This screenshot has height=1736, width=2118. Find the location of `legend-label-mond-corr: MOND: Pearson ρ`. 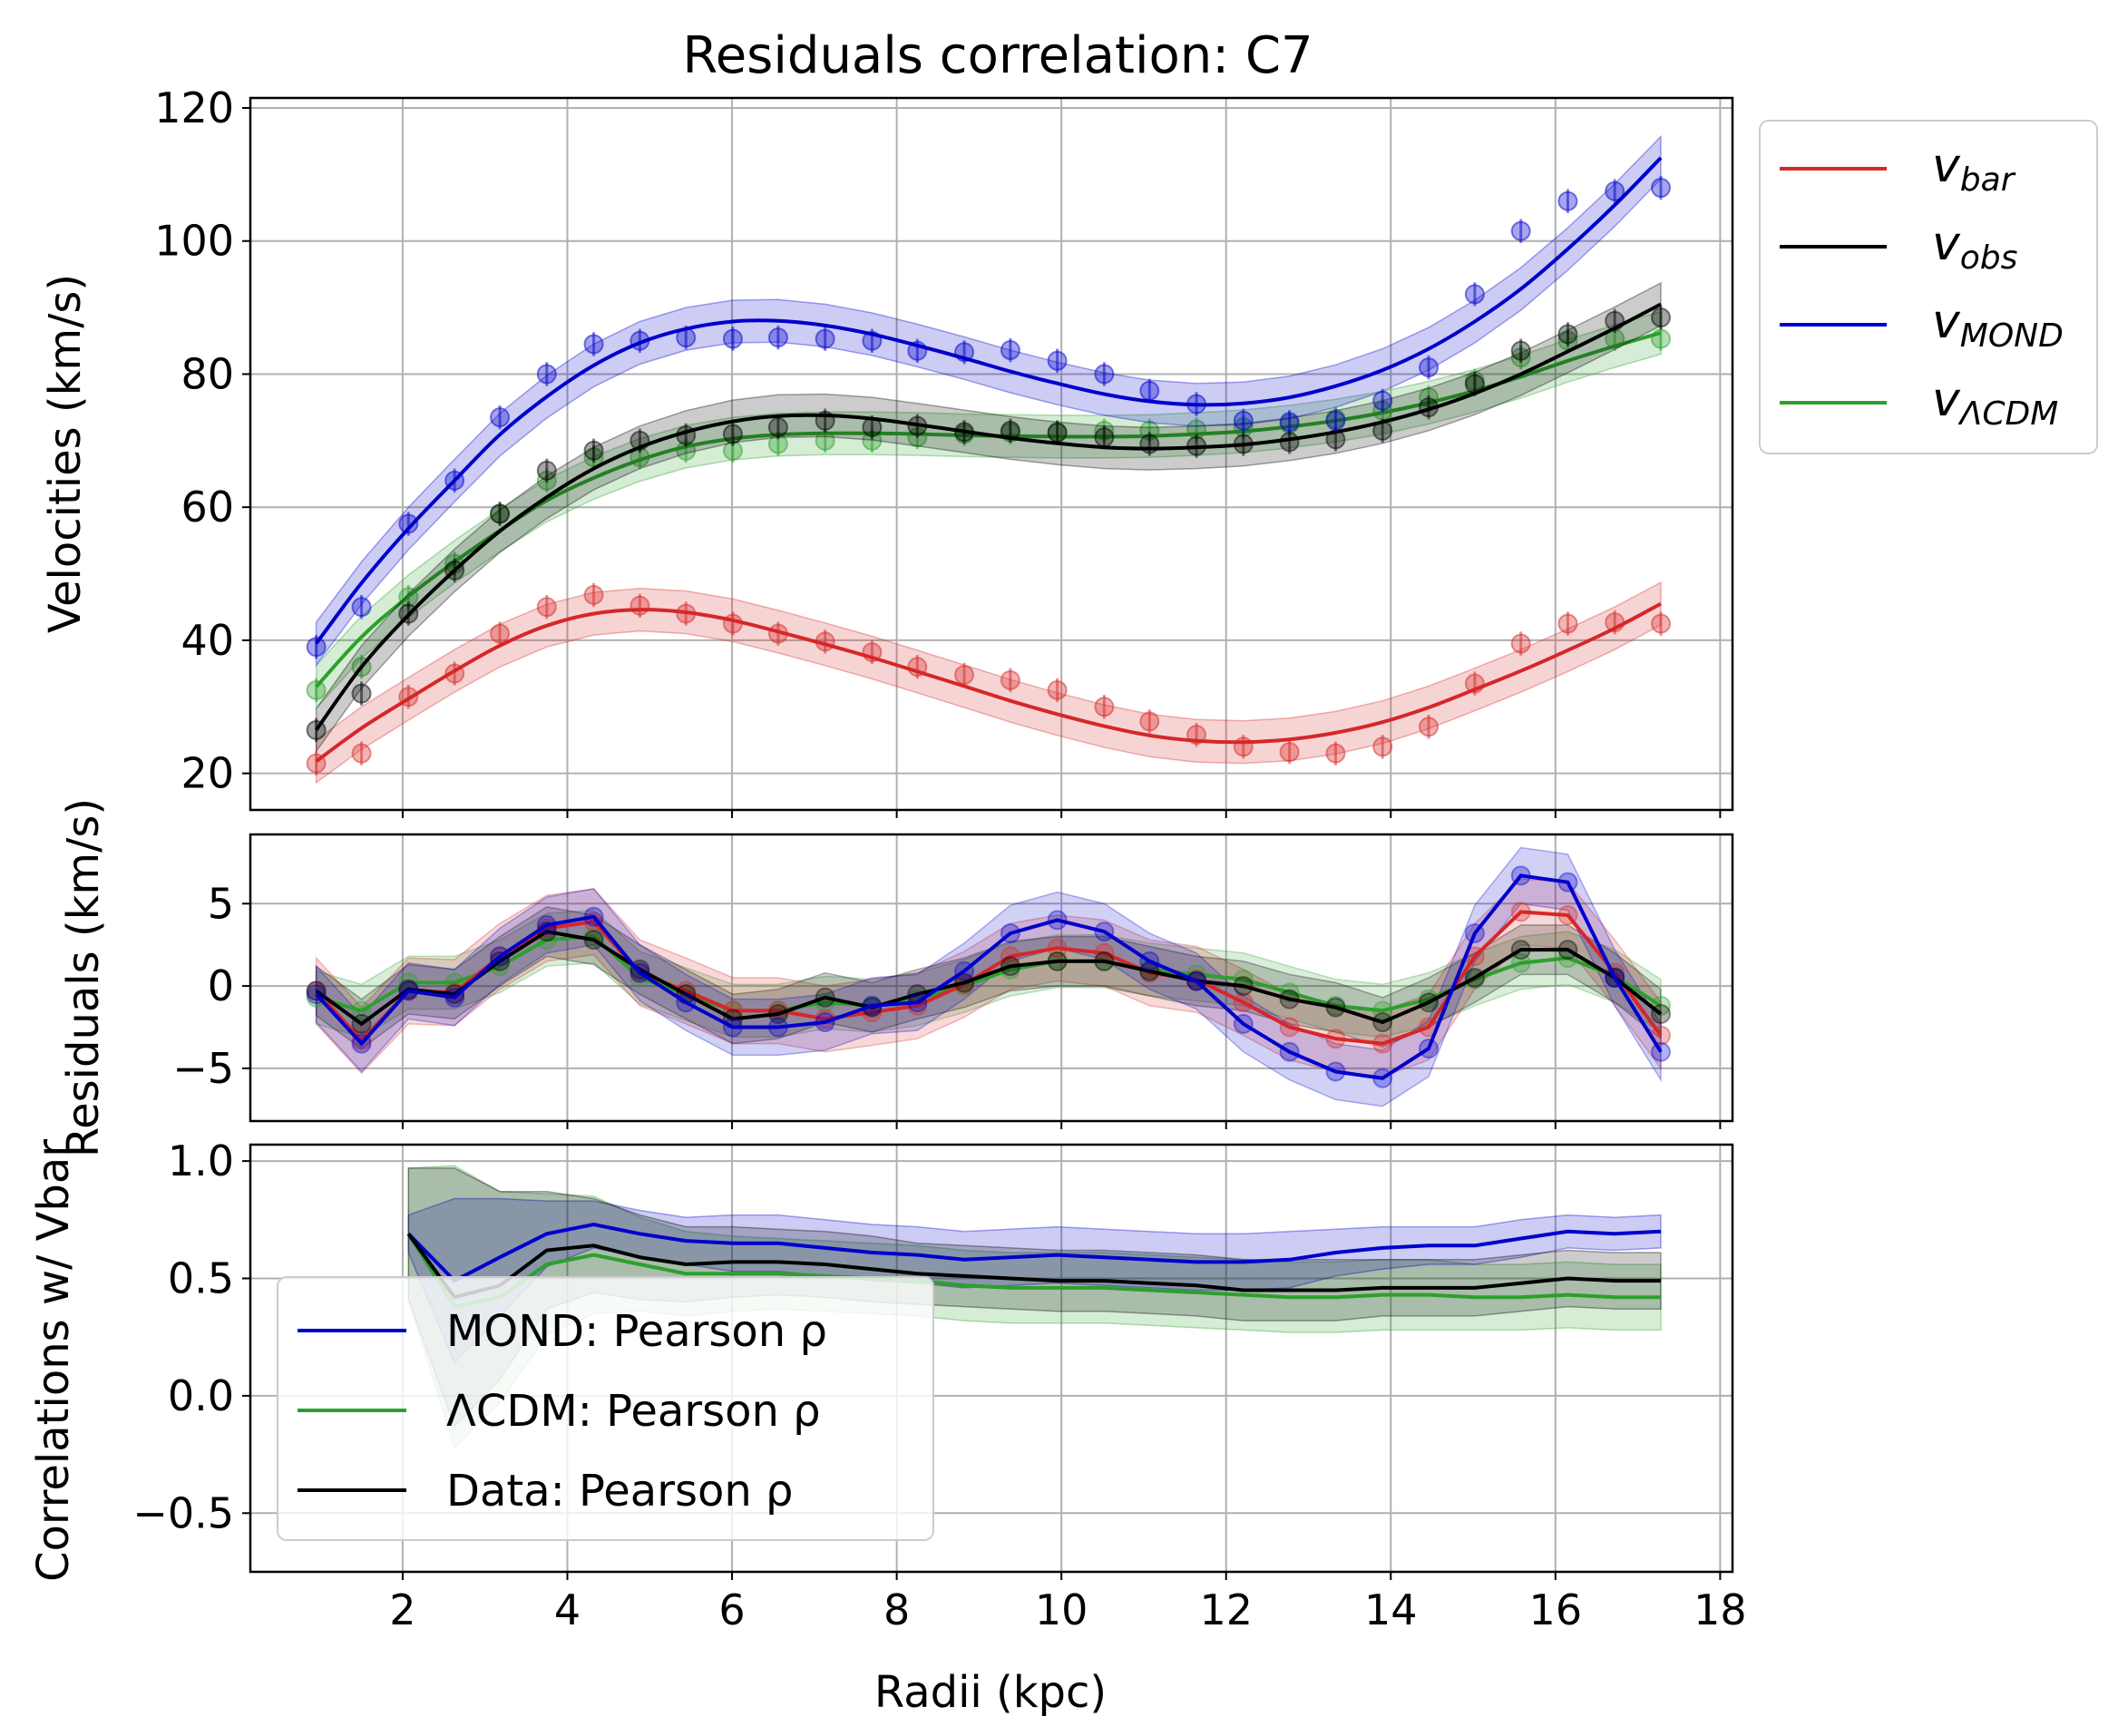

legend-label-mond-corr: MOND: Pearson ρ is located at coordinates (636, 1331).